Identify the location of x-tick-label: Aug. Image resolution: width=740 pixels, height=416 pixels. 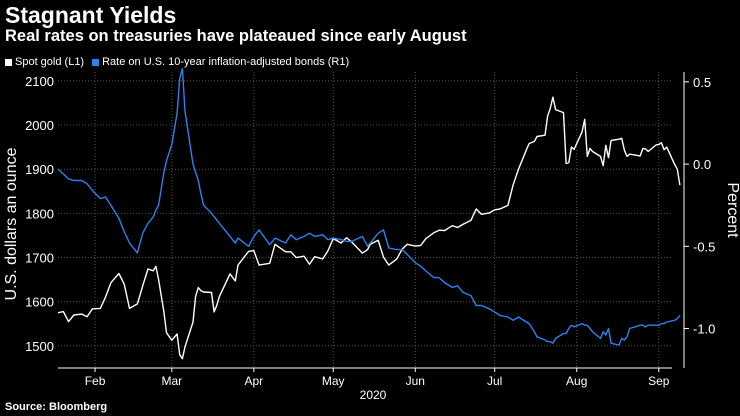
(576, 381).